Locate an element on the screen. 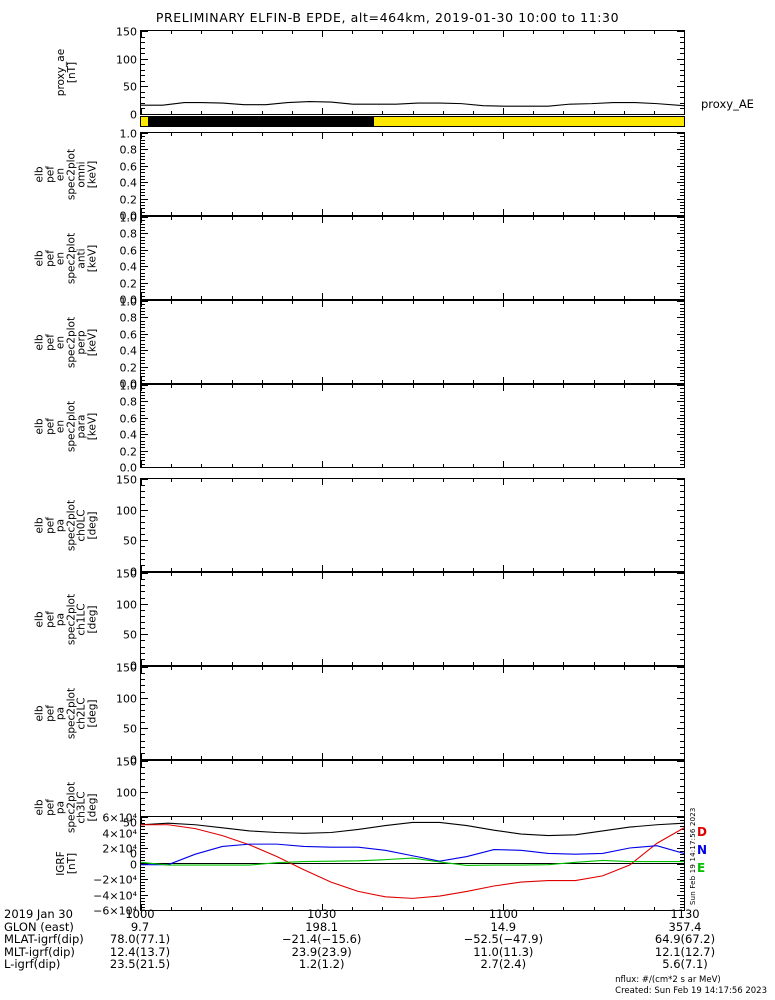 This screenshot has width=775, height=1000. y-axis-title-en-anti: elb pef en spec2plot anti [keV] is located at coordinates (66, 258).